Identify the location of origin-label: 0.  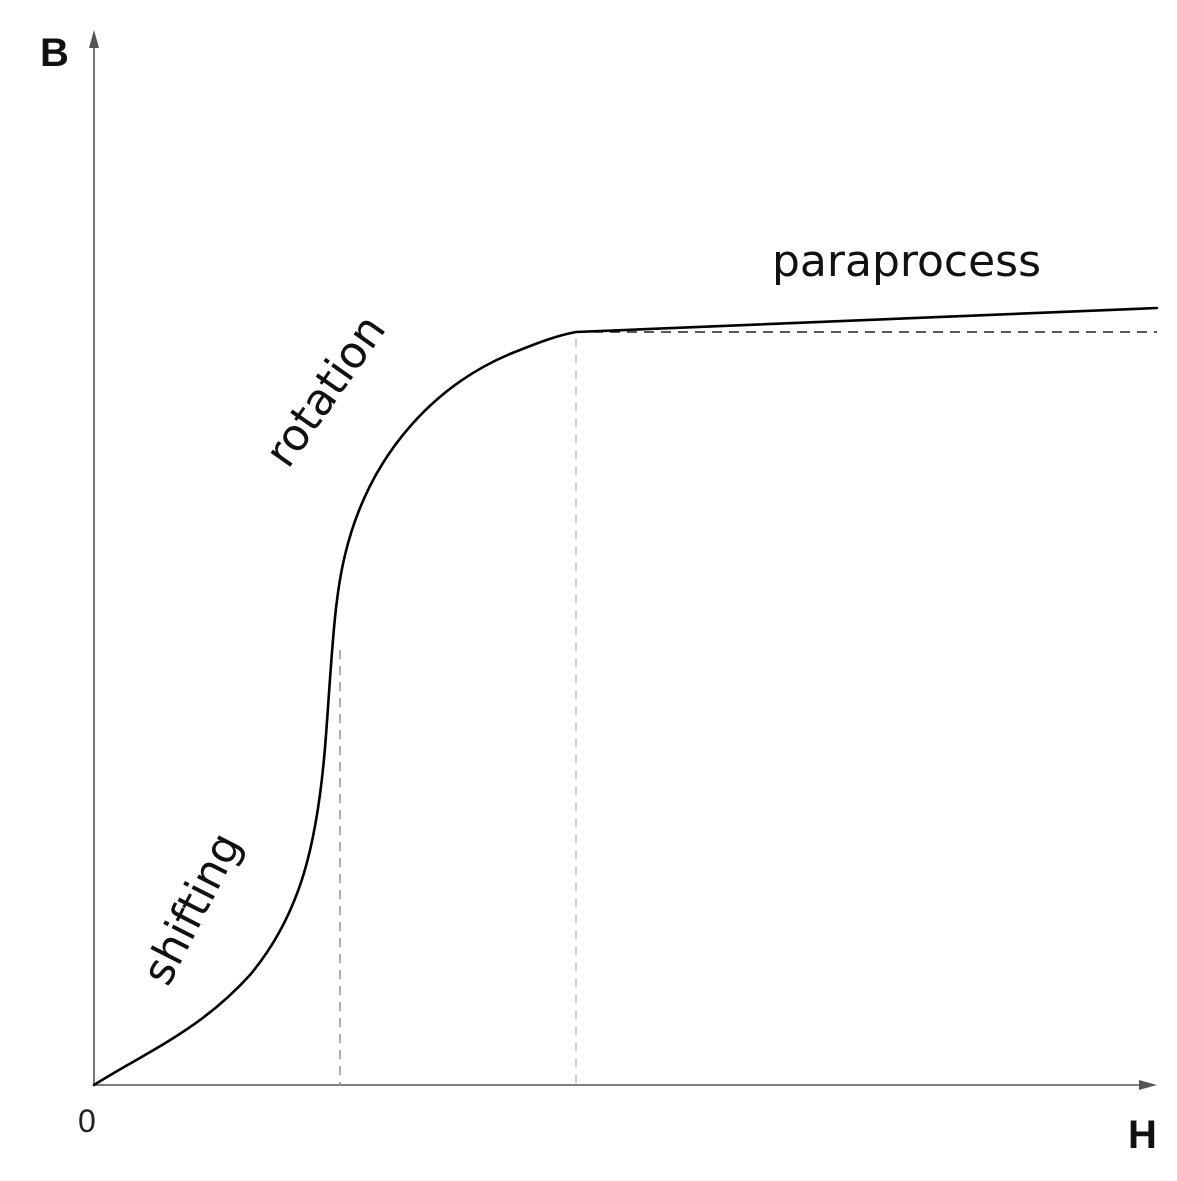
(87, 1121).